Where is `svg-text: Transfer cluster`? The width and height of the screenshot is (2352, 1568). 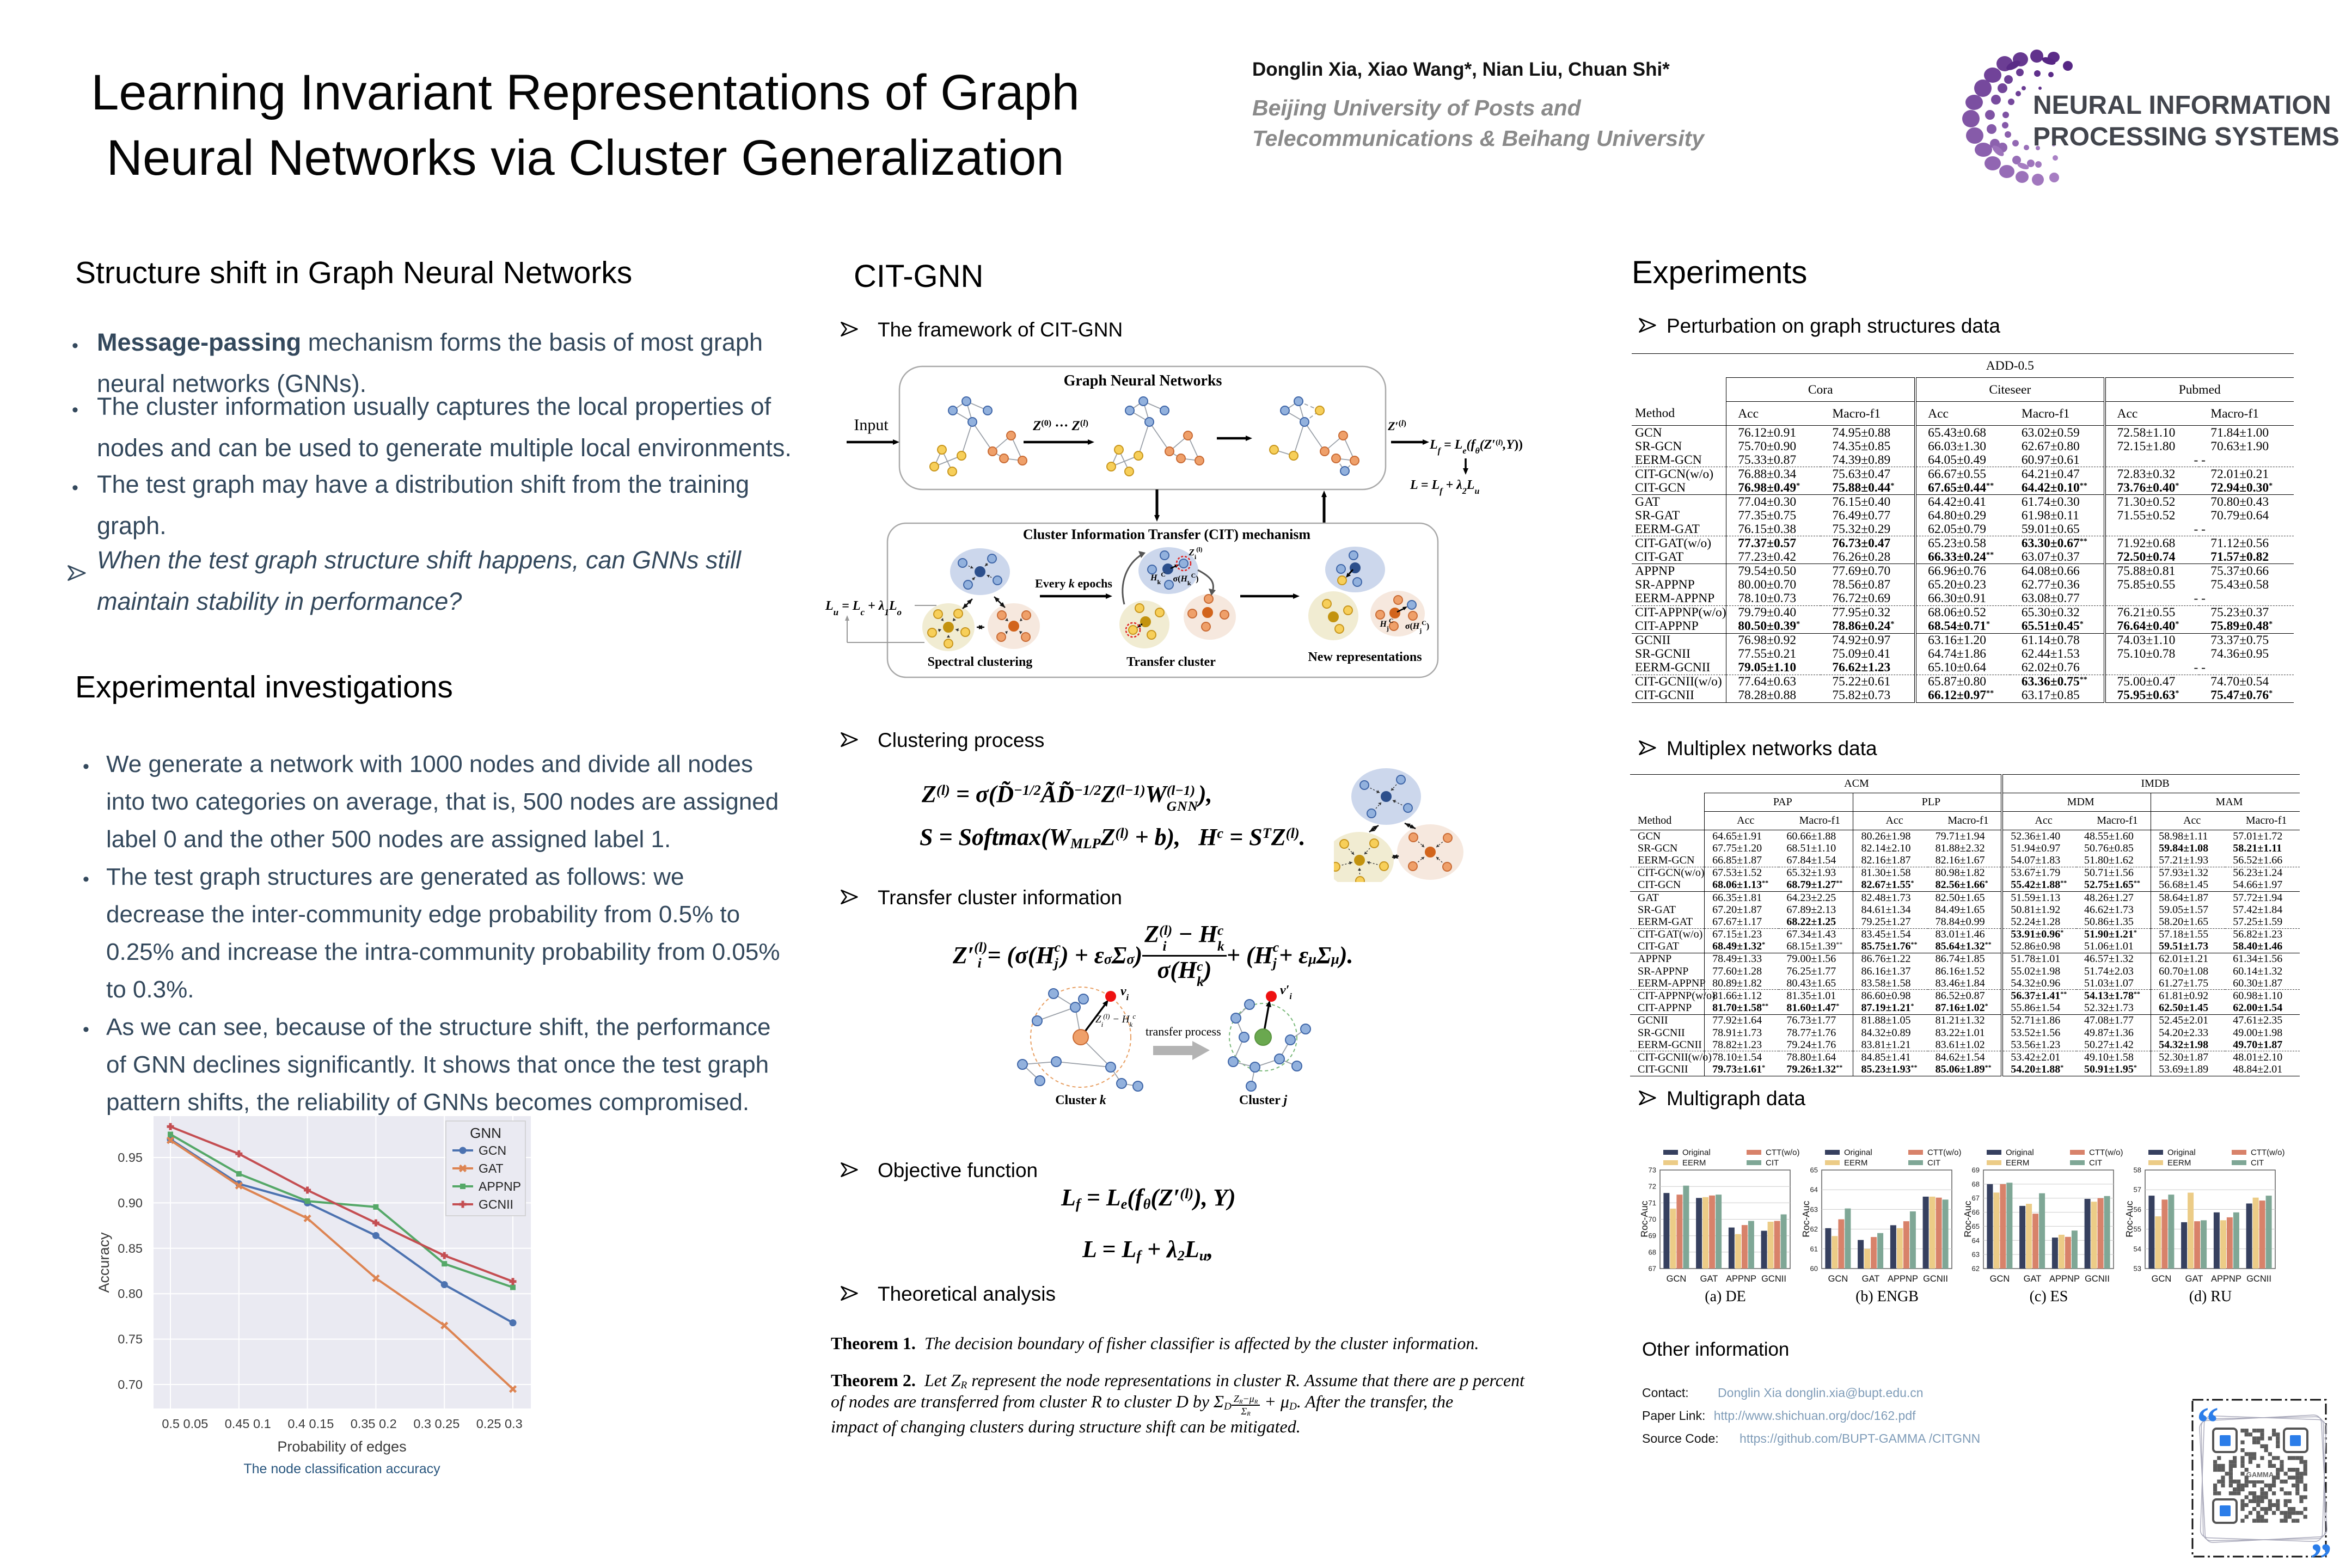
svg-text: Transfer cluster is located at coordinates (1171, 662).